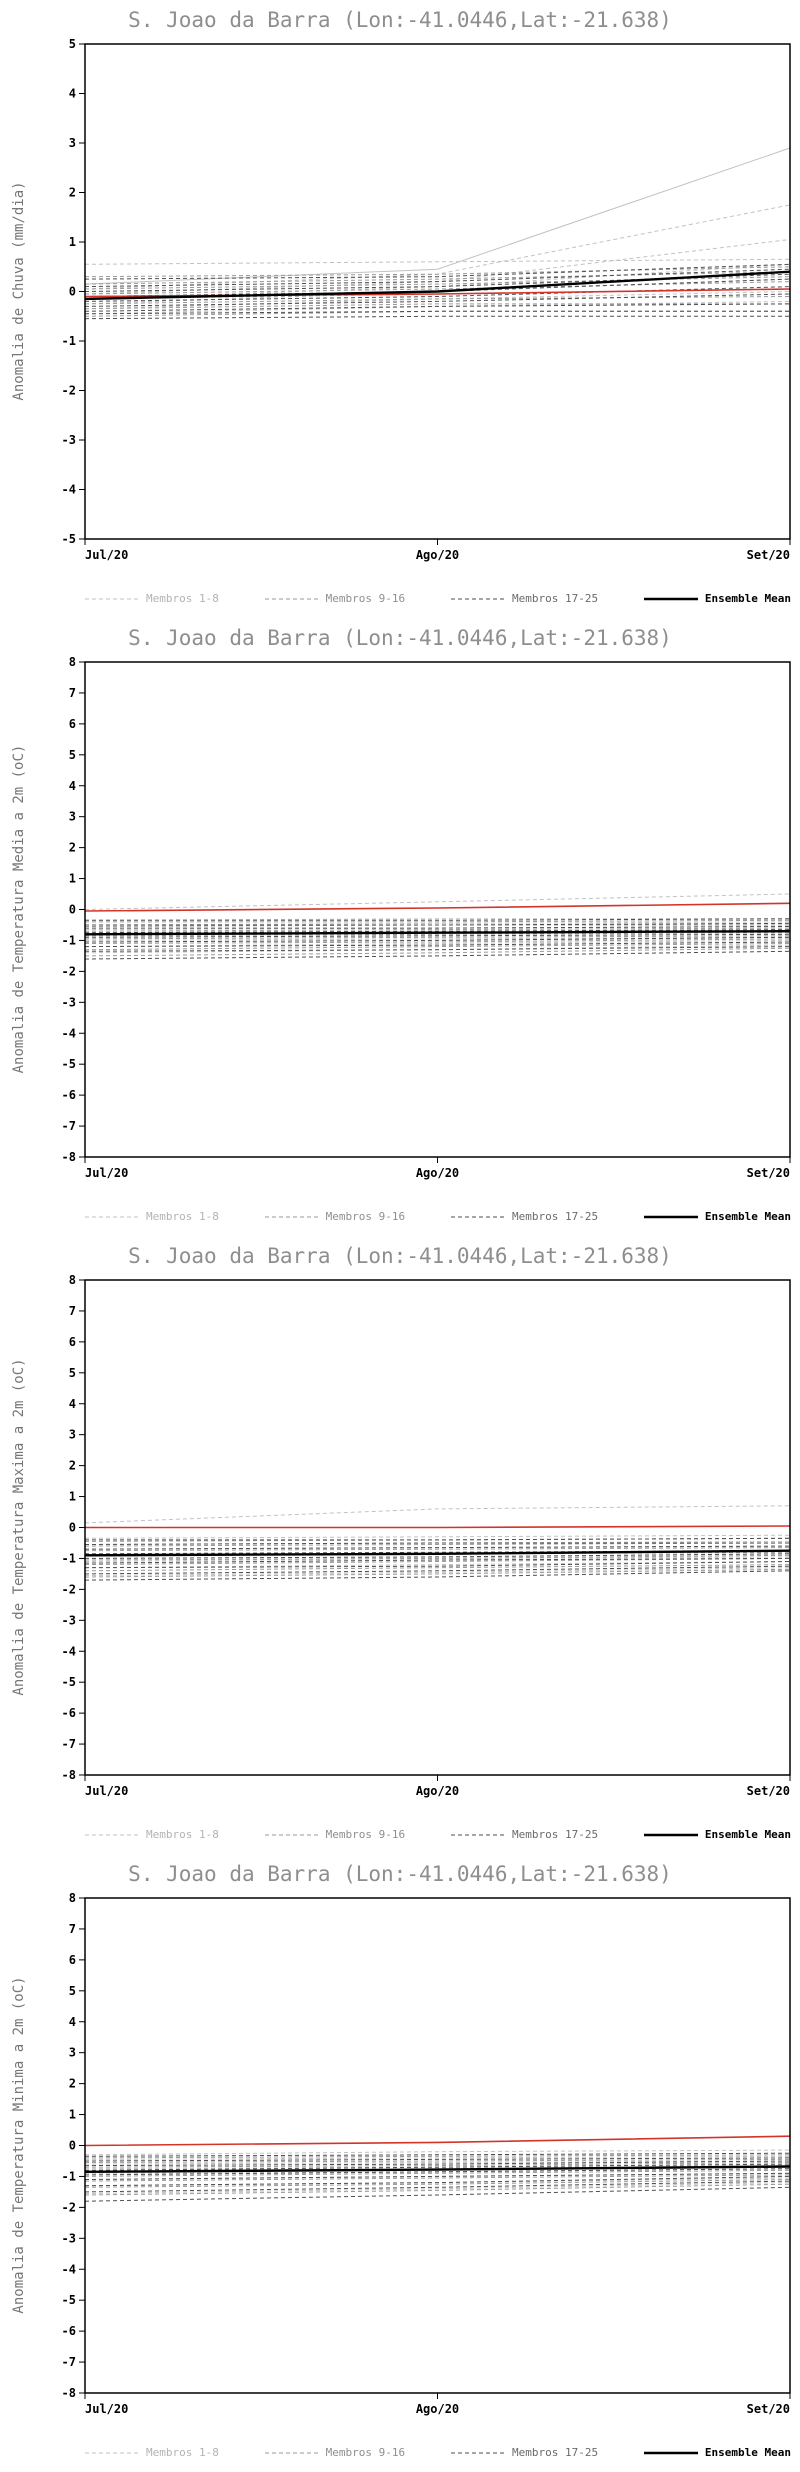  Describe the element at coordinates (437, 907) in the screenshot. I see `series-line-red` at that location.